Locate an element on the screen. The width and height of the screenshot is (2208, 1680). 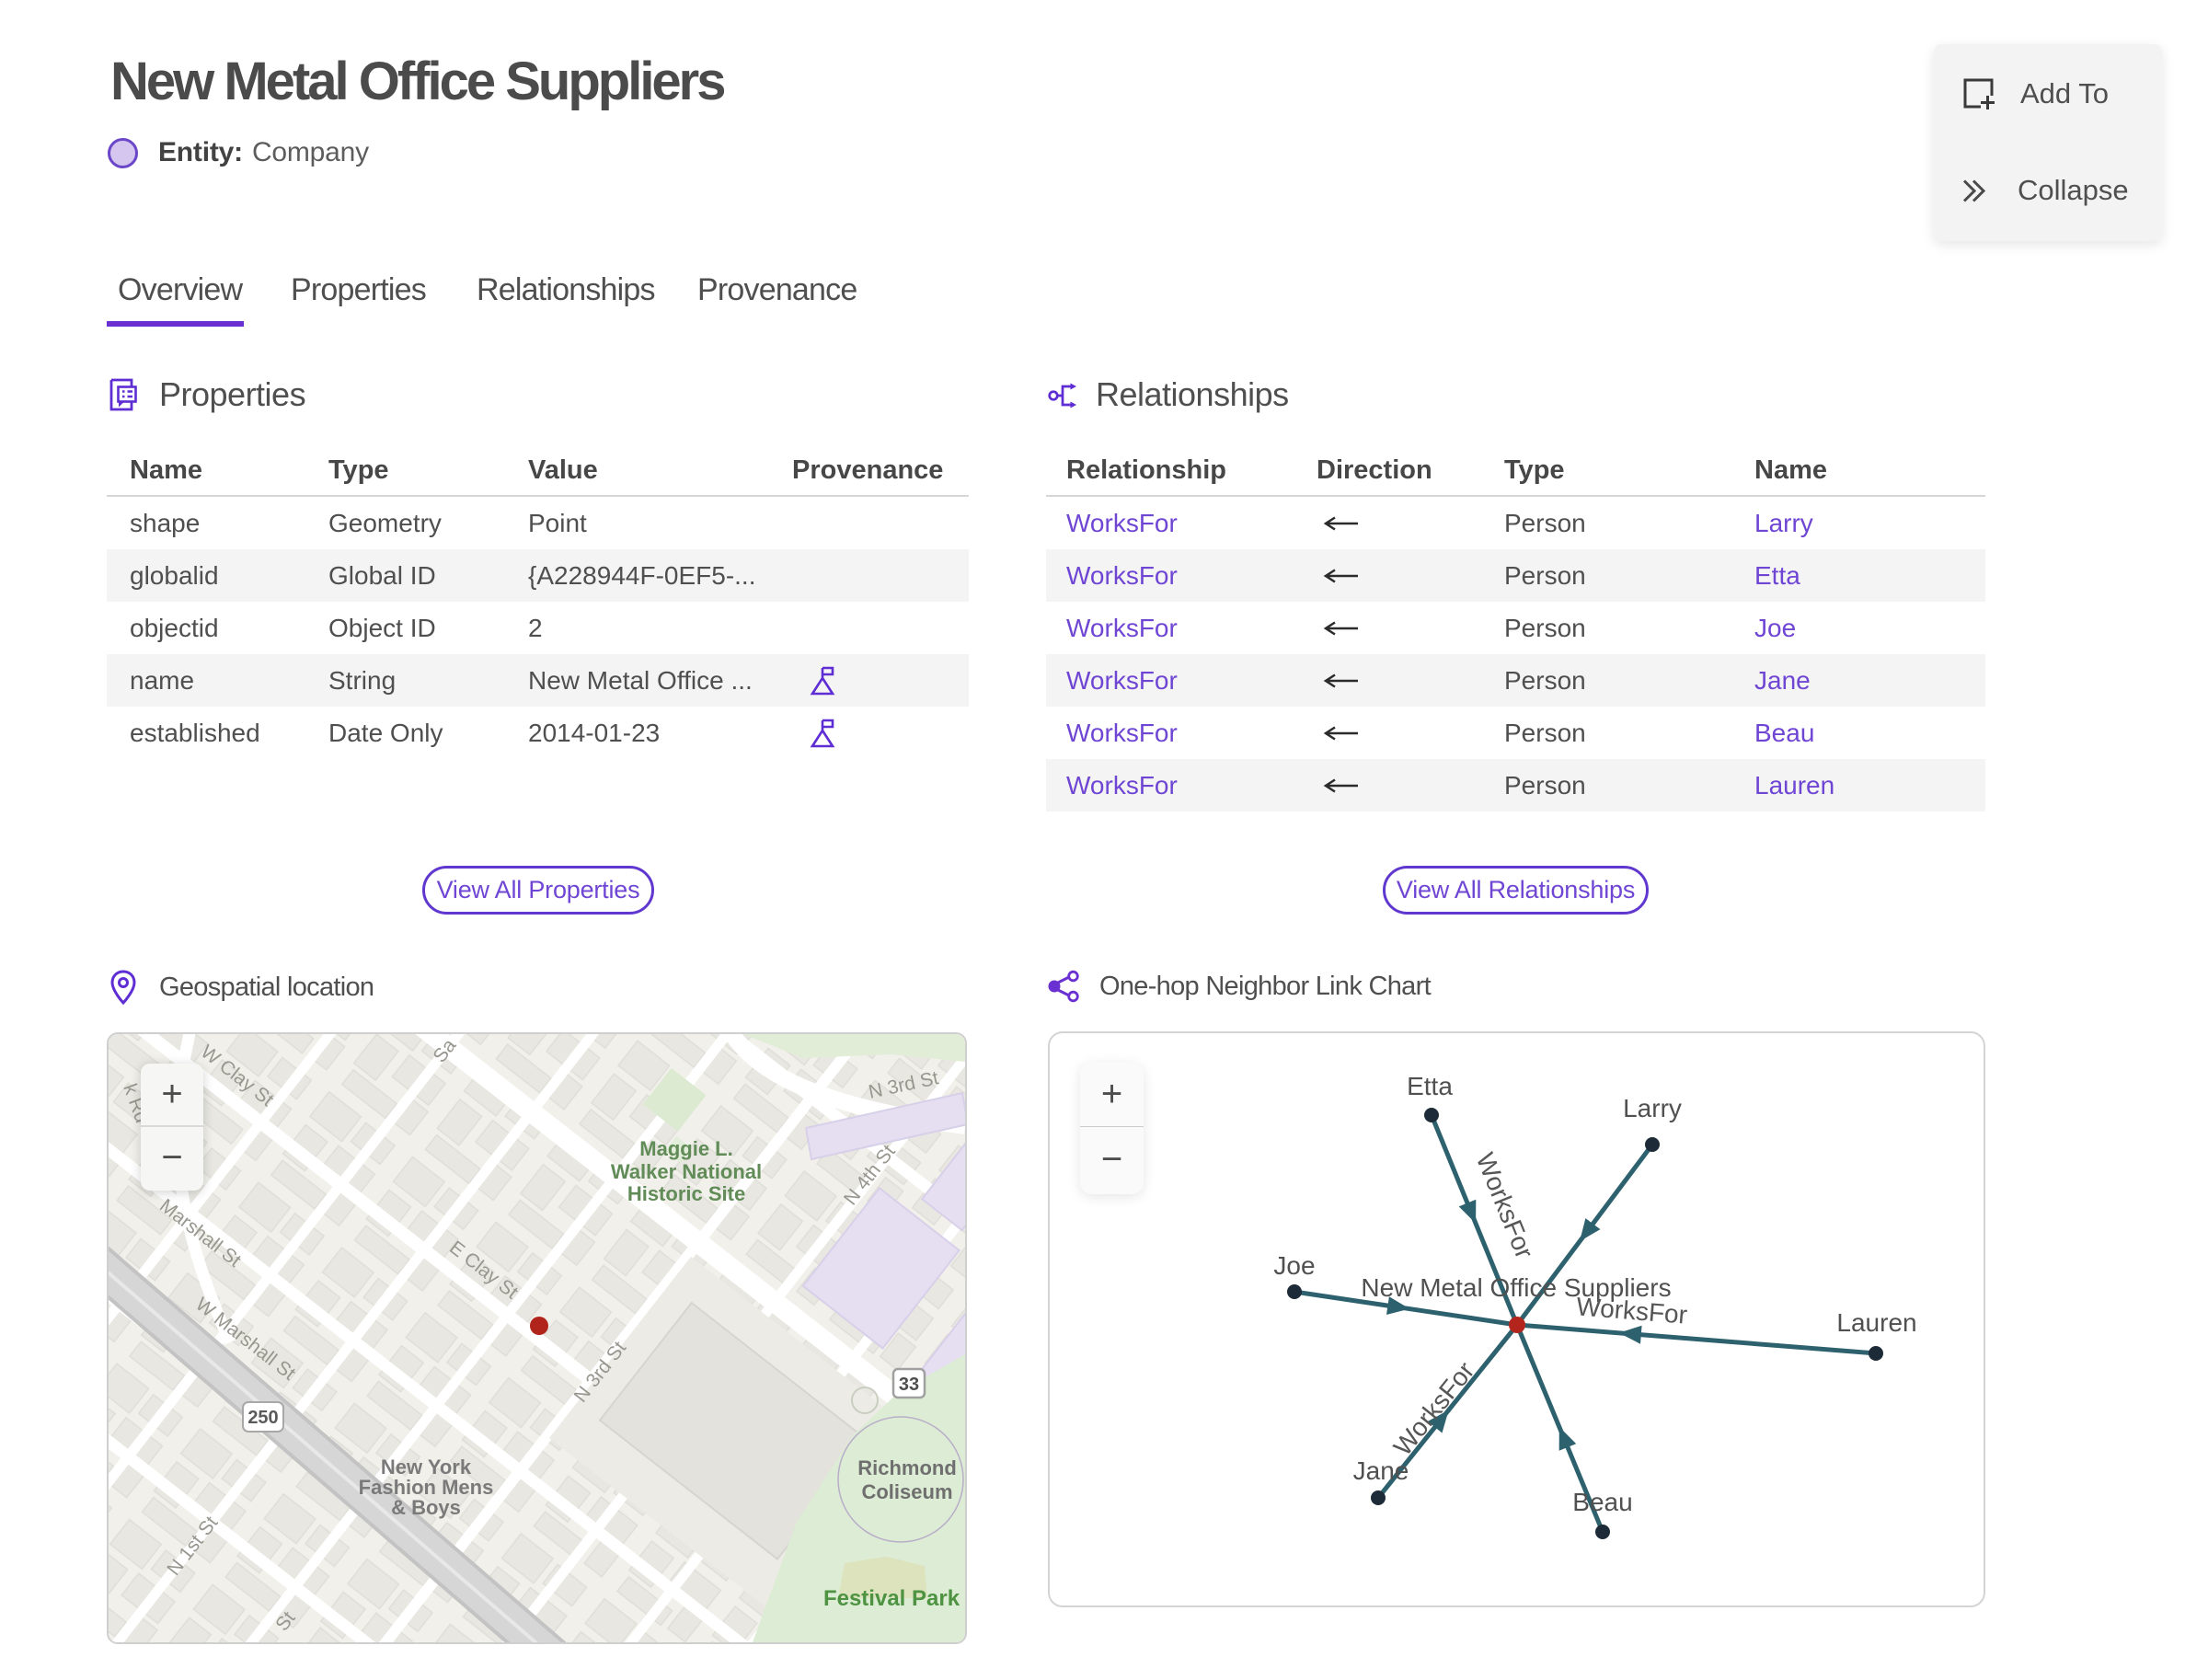
svg-text: Walker National is located at coordinates (686, 1171).